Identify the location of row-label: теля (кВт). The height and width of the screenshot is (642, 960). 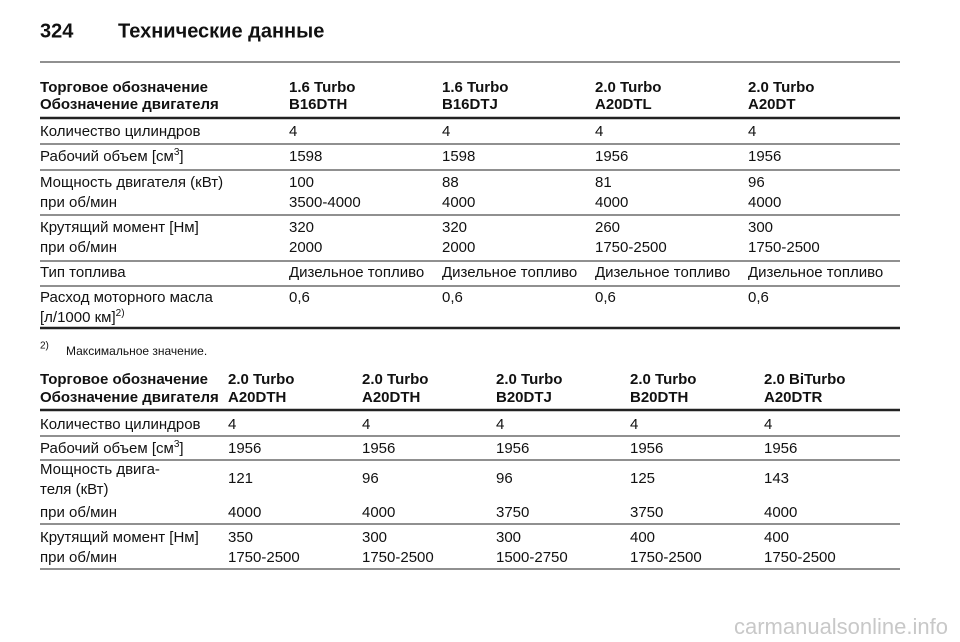
(74, 489).